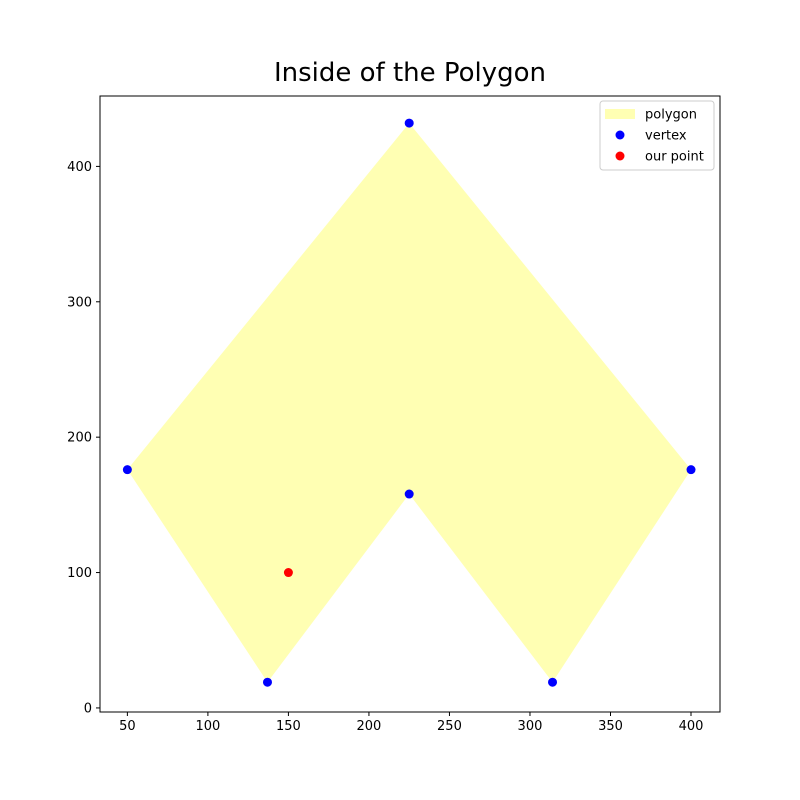 The width and height of the screenshot is (800, 800). Describe the element at coordinates (79, 167) in the screenshot. I see `y-tick-label: 400` at that location.